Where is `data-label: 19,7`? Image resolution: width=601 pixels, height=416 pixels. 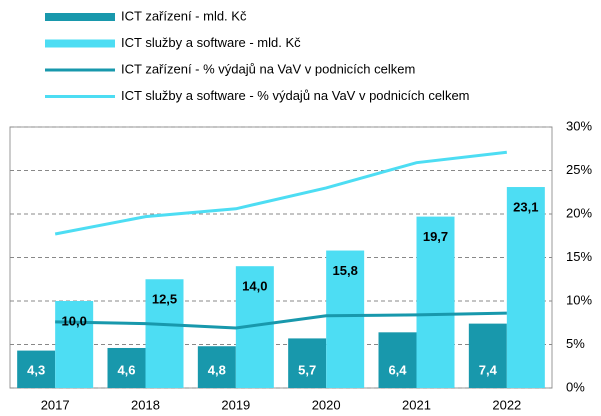
data-label: 19,7 is located at coordinates (435, 236).